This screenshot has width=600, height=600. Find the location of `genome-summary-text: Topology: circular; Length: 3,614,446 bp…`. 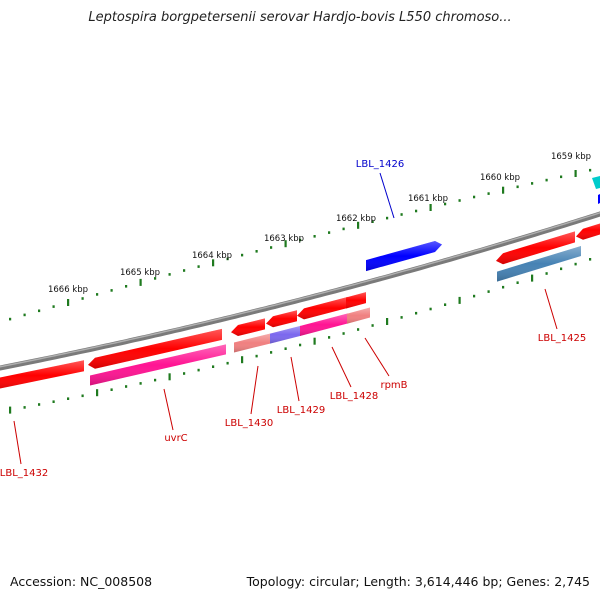

genome-summary-text: Topology: circular; Length: 3,614,446 bp… is located at coordinates (418, 581).